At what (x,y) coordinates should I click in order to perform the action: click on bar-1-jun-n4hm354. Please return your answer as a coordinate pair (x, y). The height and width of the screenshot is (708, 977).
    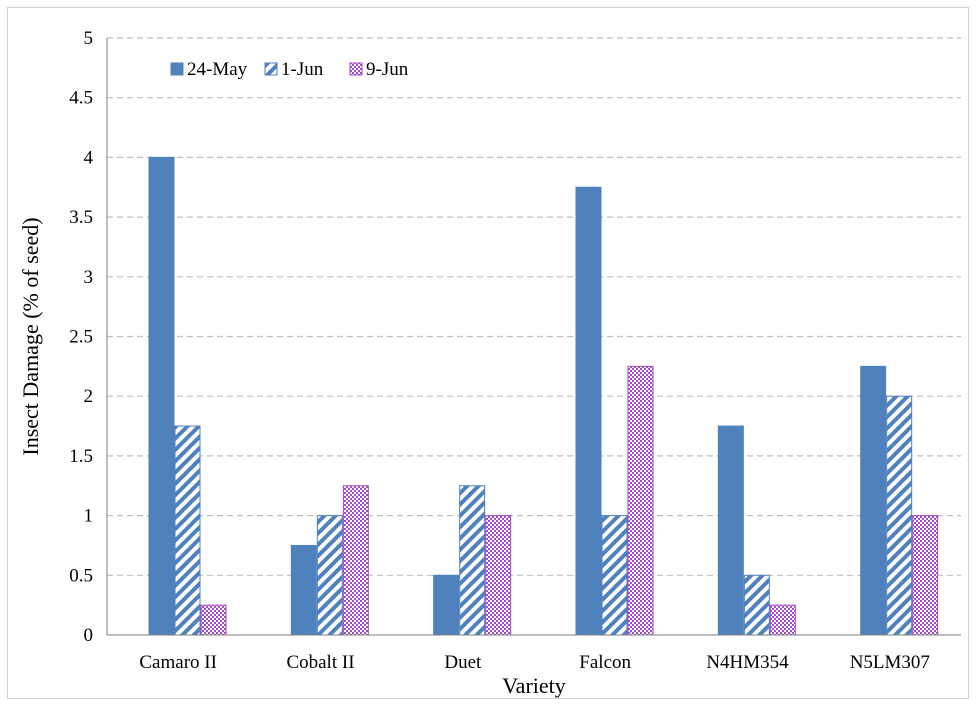
    Looking at the image, I should click on (756, 605).